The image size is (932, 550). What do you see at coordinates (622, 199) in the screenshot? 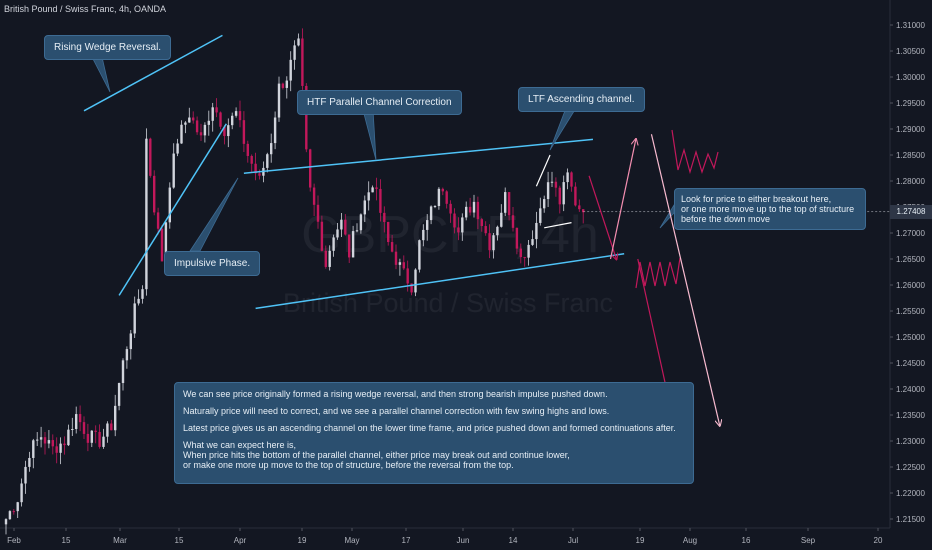
I see `scenario-arrow-move-up` at bounding box center [622, 199].